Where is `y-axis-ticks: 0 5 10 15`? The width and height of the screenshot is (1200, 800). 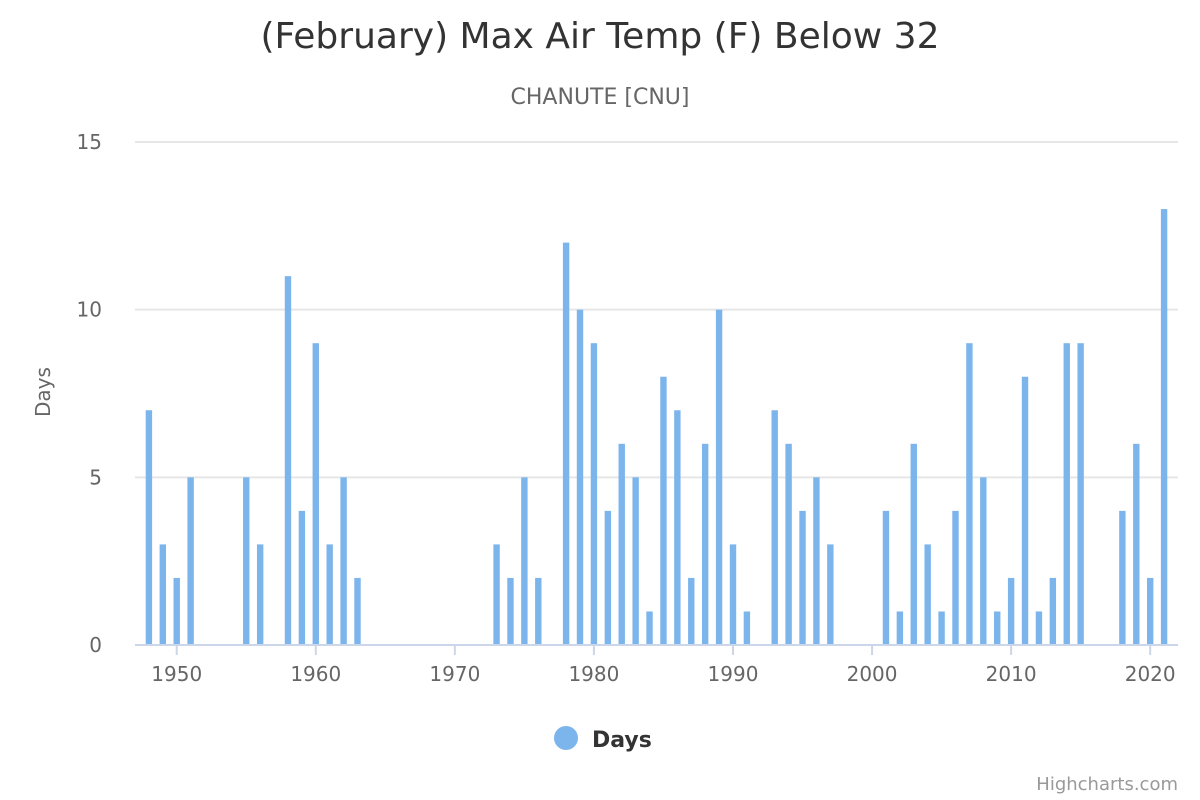
y-axis-ticks: 0 5 10 15 is located at coordinates (89, 393).